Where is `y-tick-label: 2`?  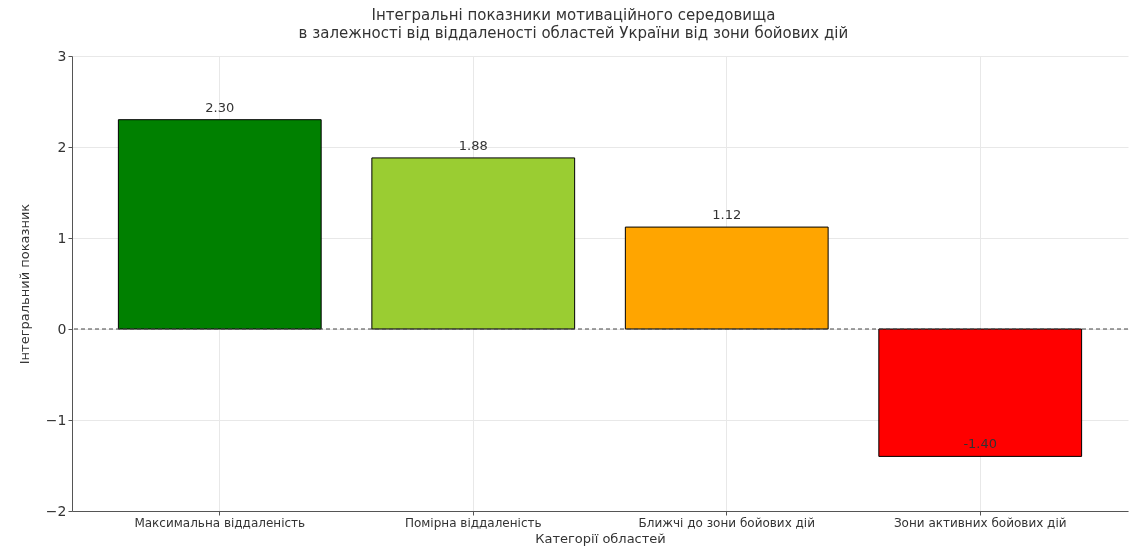 y-tick-label: 2 is located at coordinates (62, 146).